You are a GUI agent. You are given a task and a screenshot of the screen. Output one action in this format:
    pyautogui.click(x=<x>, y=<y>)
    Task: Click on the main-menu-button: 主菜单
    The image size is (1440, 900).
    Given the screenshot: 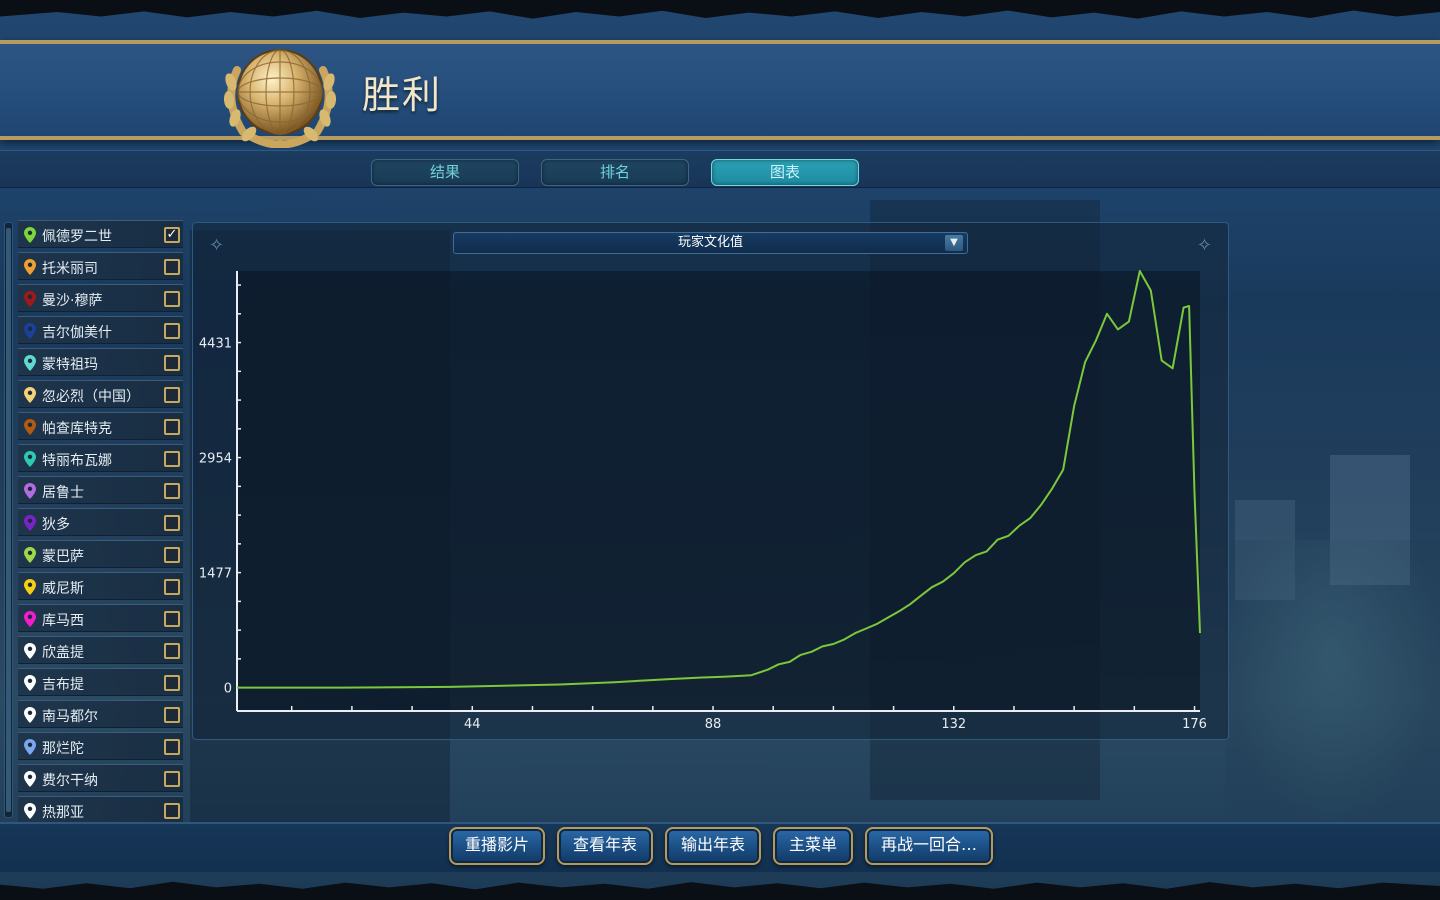 What is the action you would take?
    pyautogui.click(x=813, y=846)
    